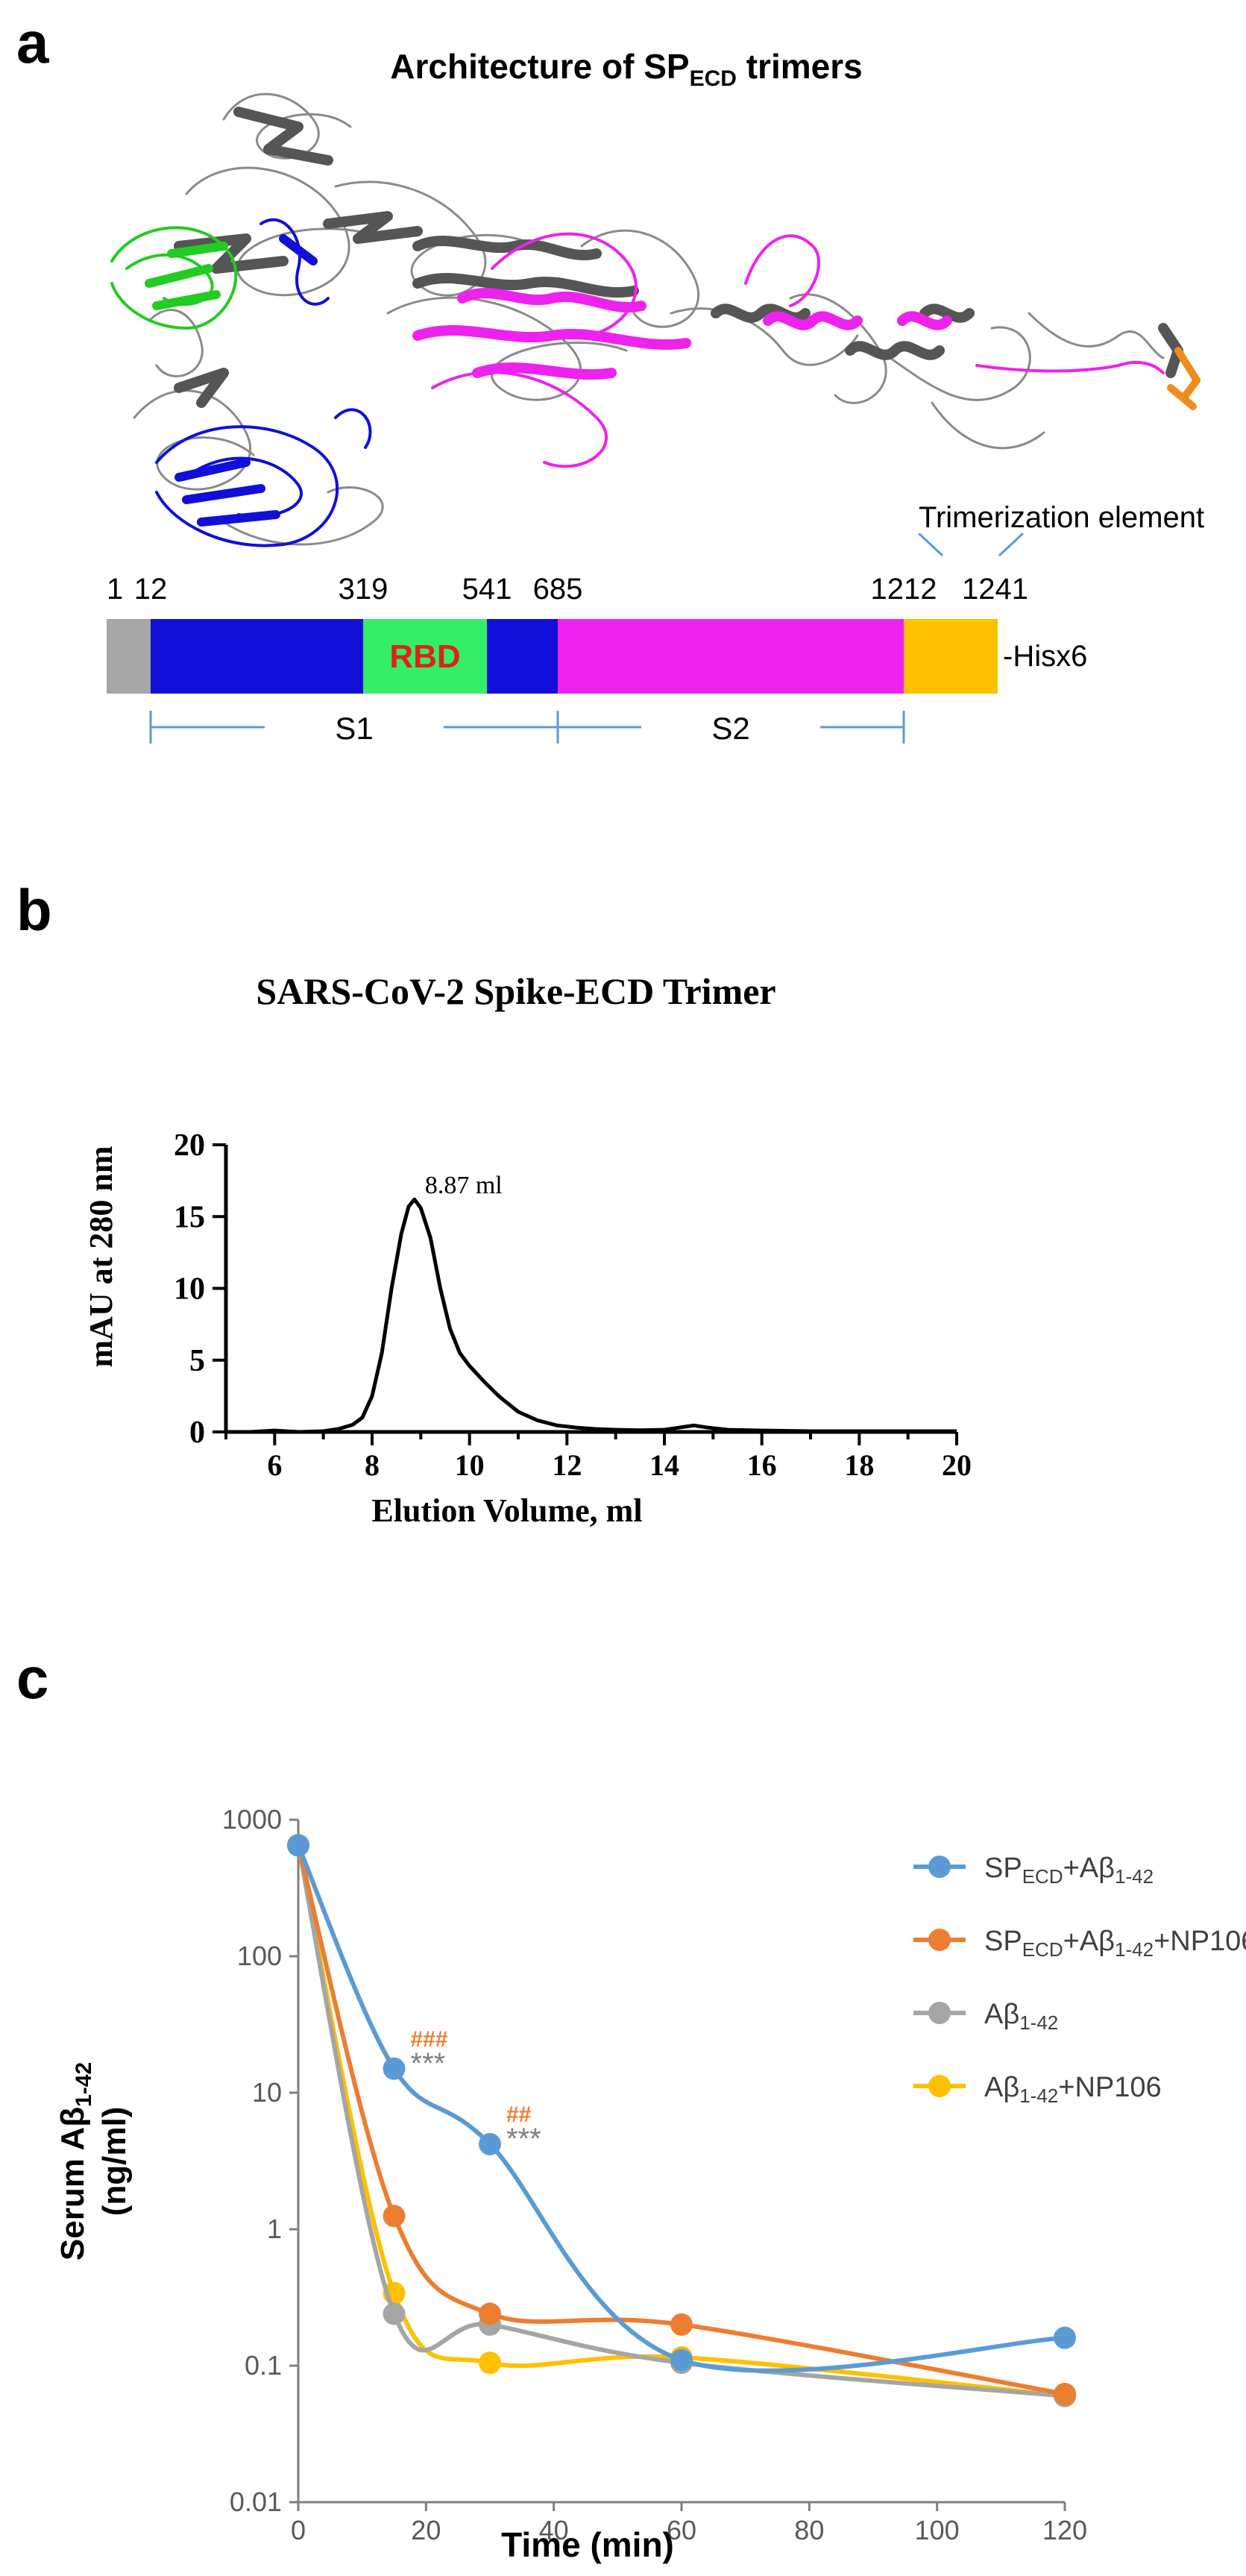 This screenshot has width=1246, height=2576. What do you see at coordinates (664, 1465) in the screenshot?
I see `elution-x-tick-label: 14` at bounding box center [664, 1465].